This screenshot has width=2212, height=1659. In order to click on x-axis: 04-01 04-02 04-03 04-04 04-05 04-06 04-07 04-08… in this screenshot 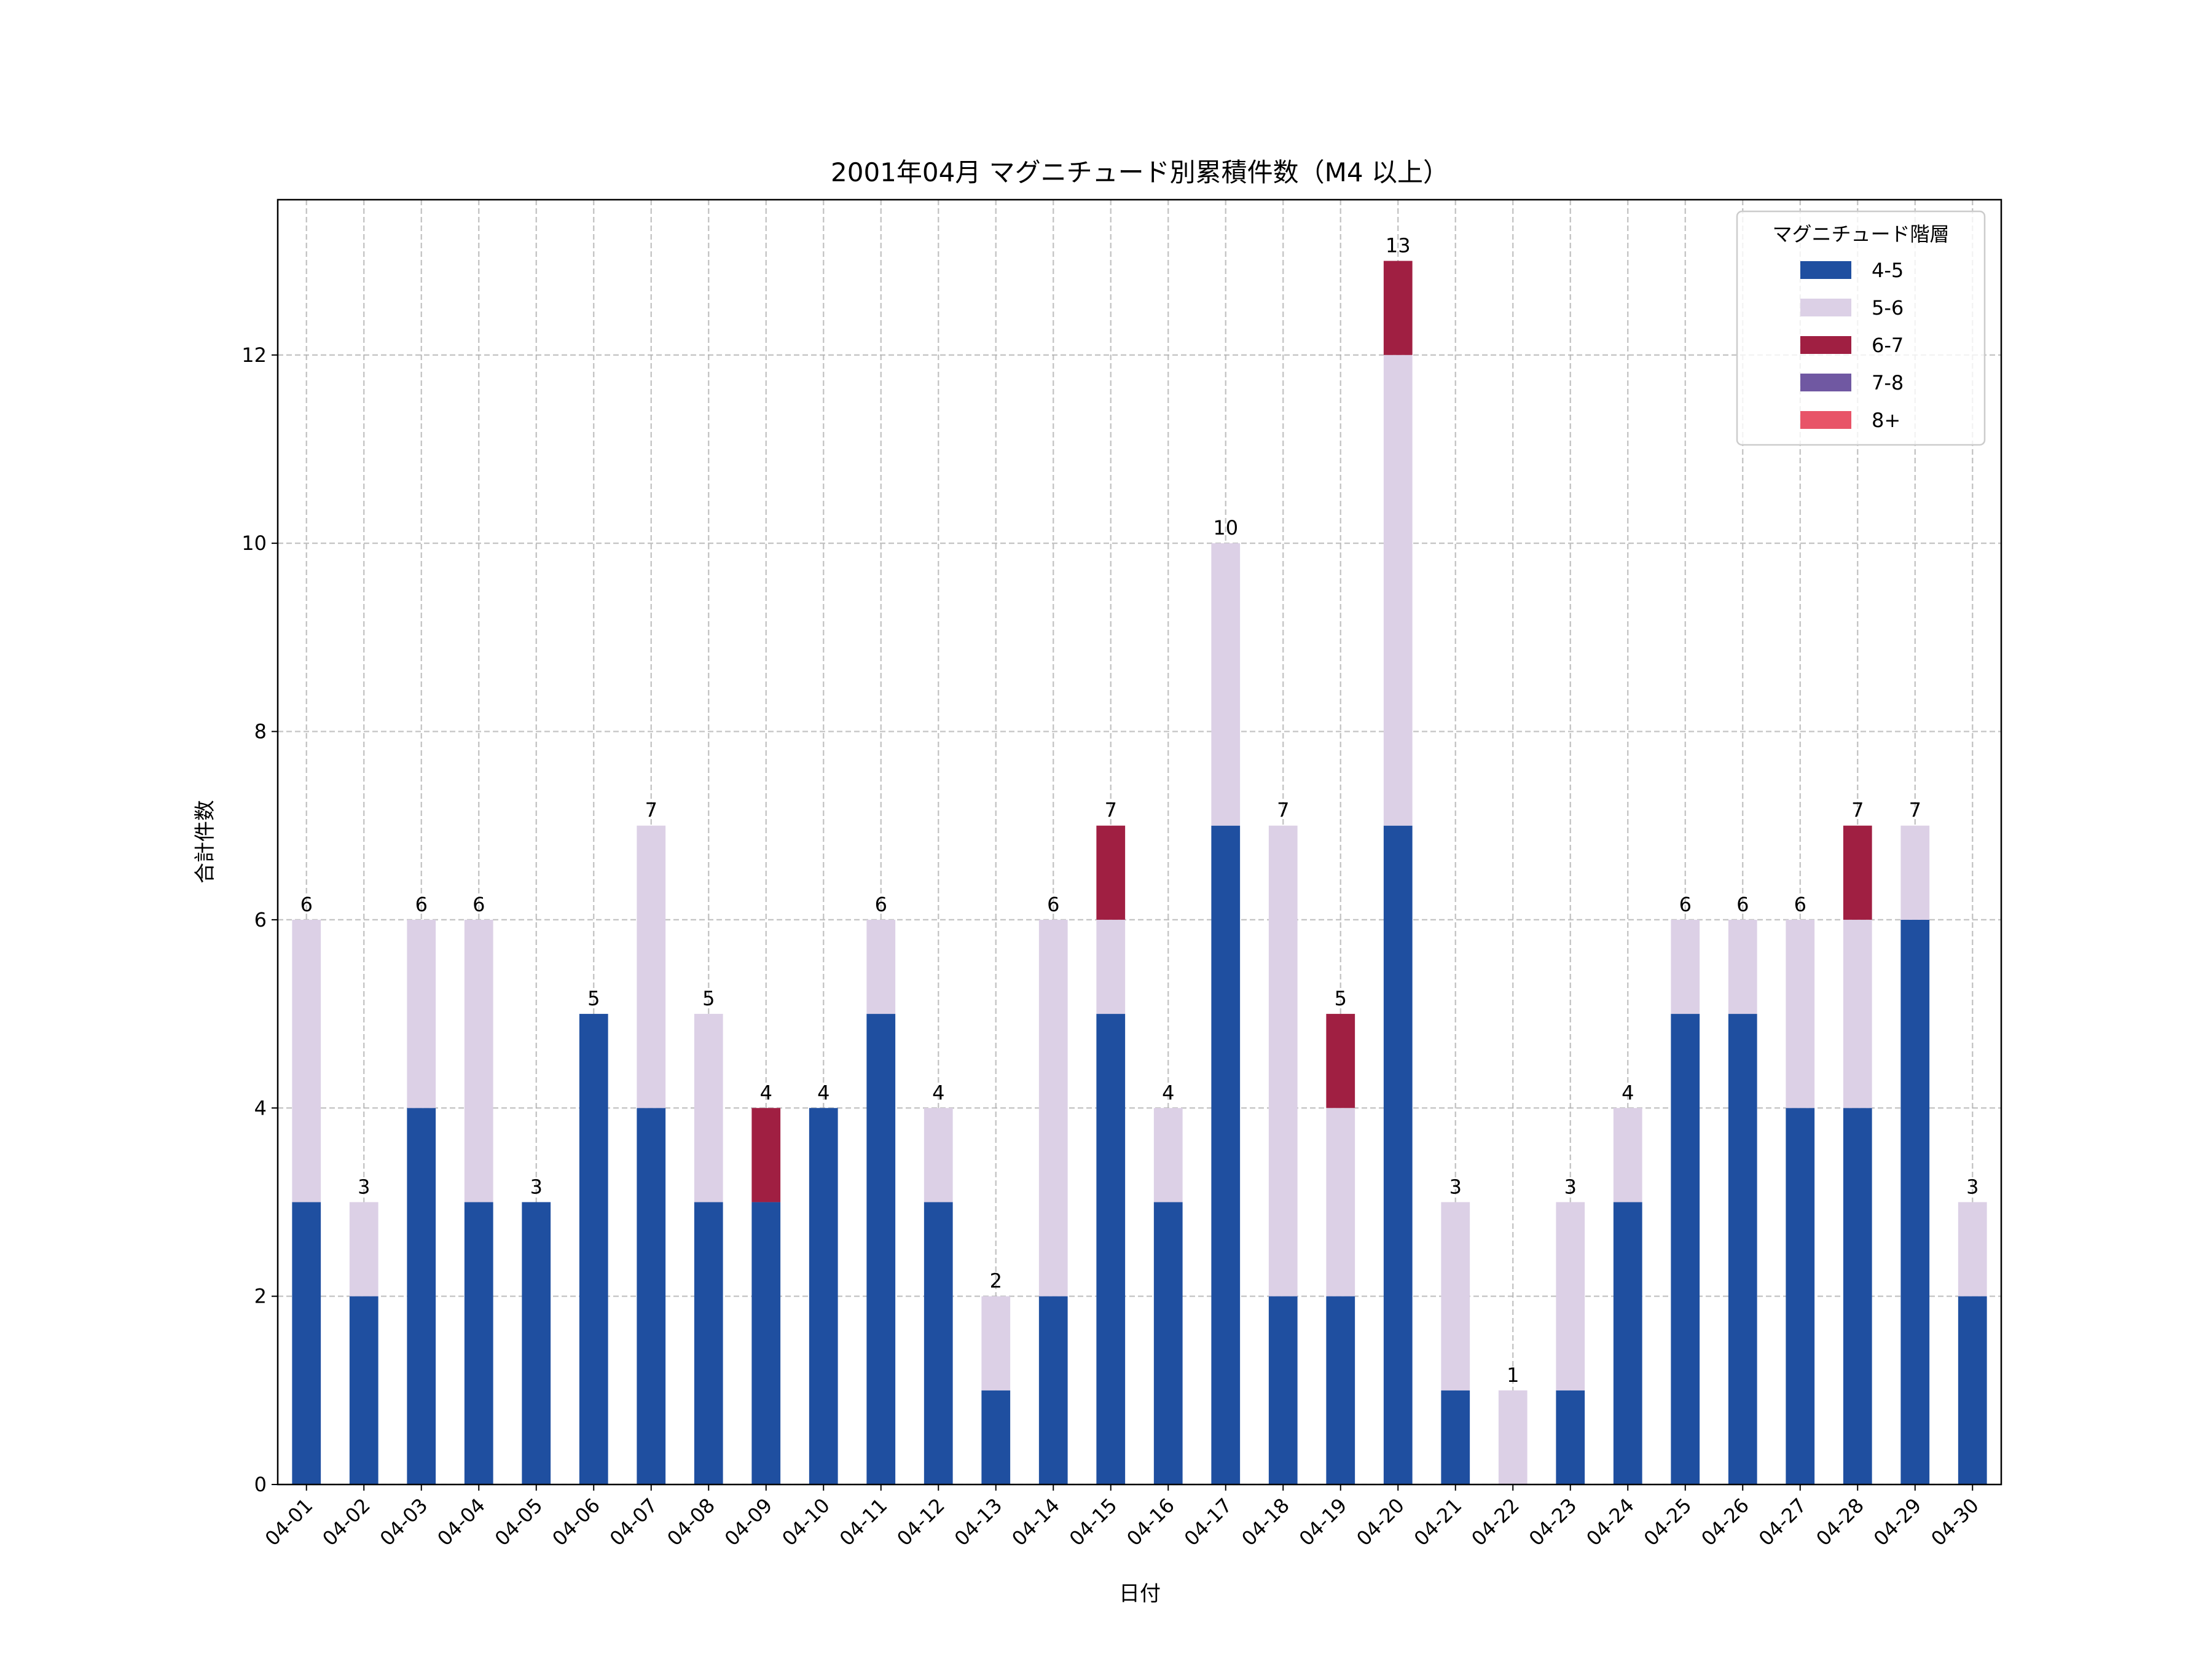, I will do `click(1122, 1517)`.